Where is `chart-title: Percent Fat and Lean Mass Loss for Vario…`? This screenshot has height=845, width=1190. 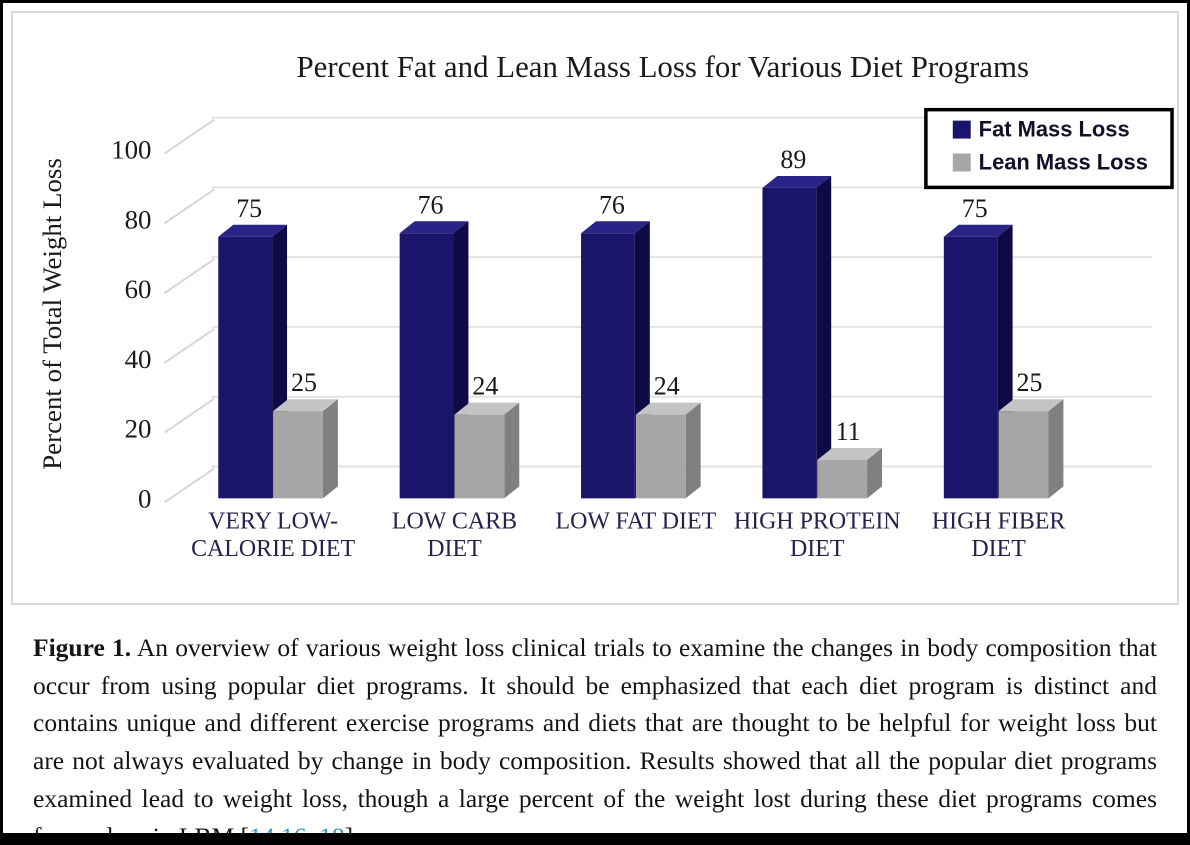 chart-title: Percent Fat and Lean Mass Loss for Vario… is located at coordinates (662, 66).